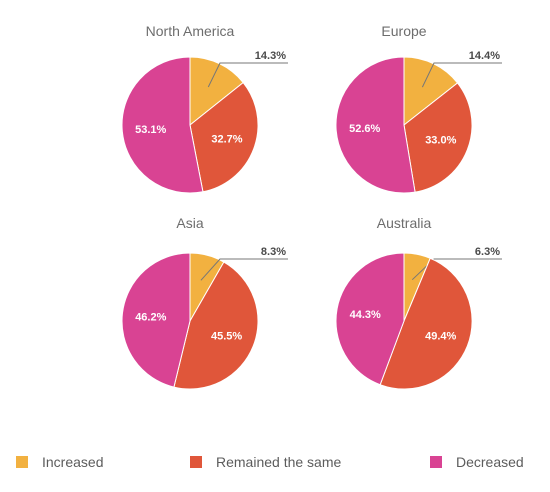 This screenshot has height=492, width=550. I want to click on data-label-increased: 6.3%, so click(487, 252).